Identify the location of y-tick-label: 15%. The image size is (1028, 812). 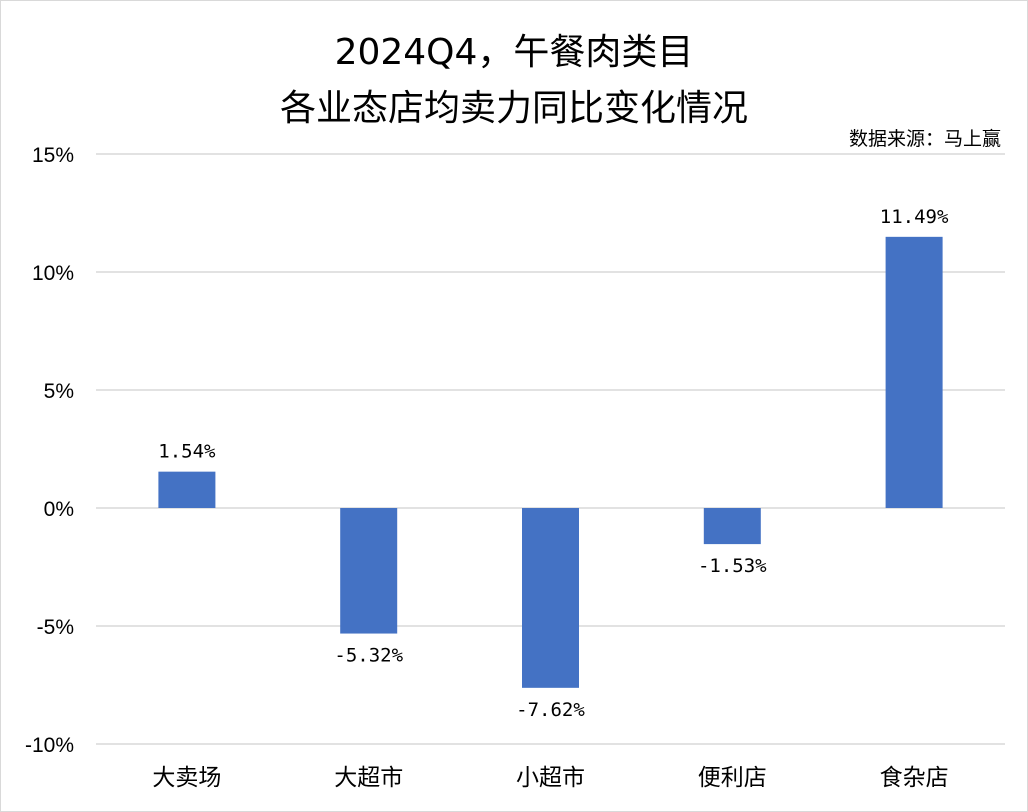
(53, 155).